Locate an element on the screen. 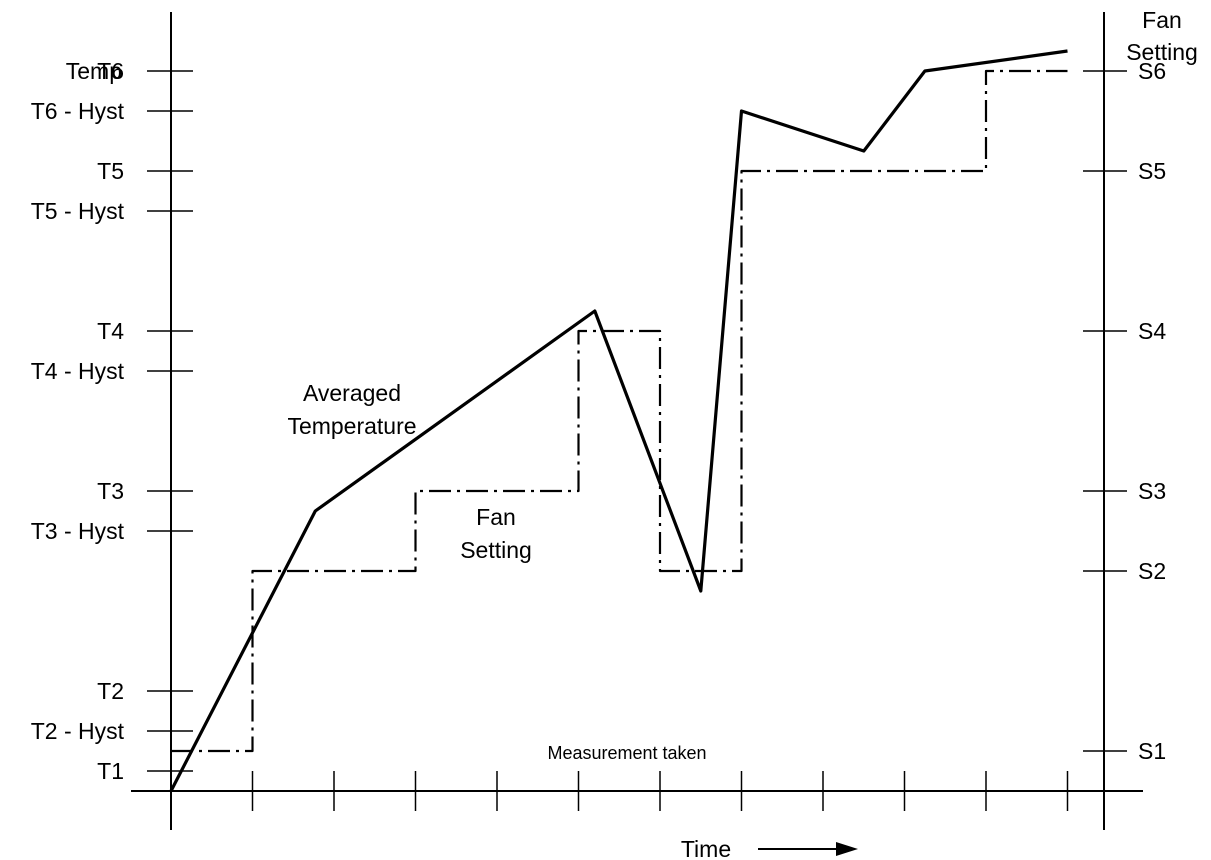  right-tick-label: S1 is located at coordinates (1152, 751).